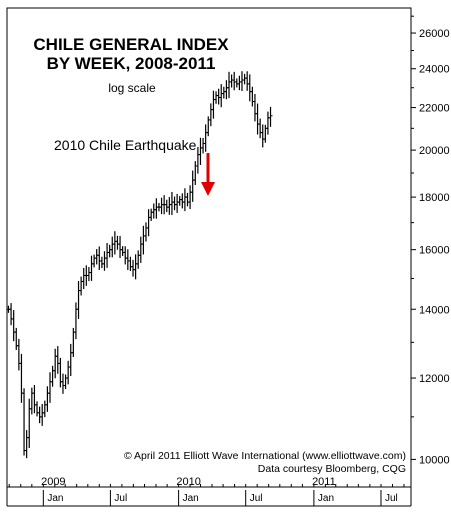 Image resolution: width=451 pixels, height=512 pixels. I want to click on y-tick-label: 18000, so click(434, 198).